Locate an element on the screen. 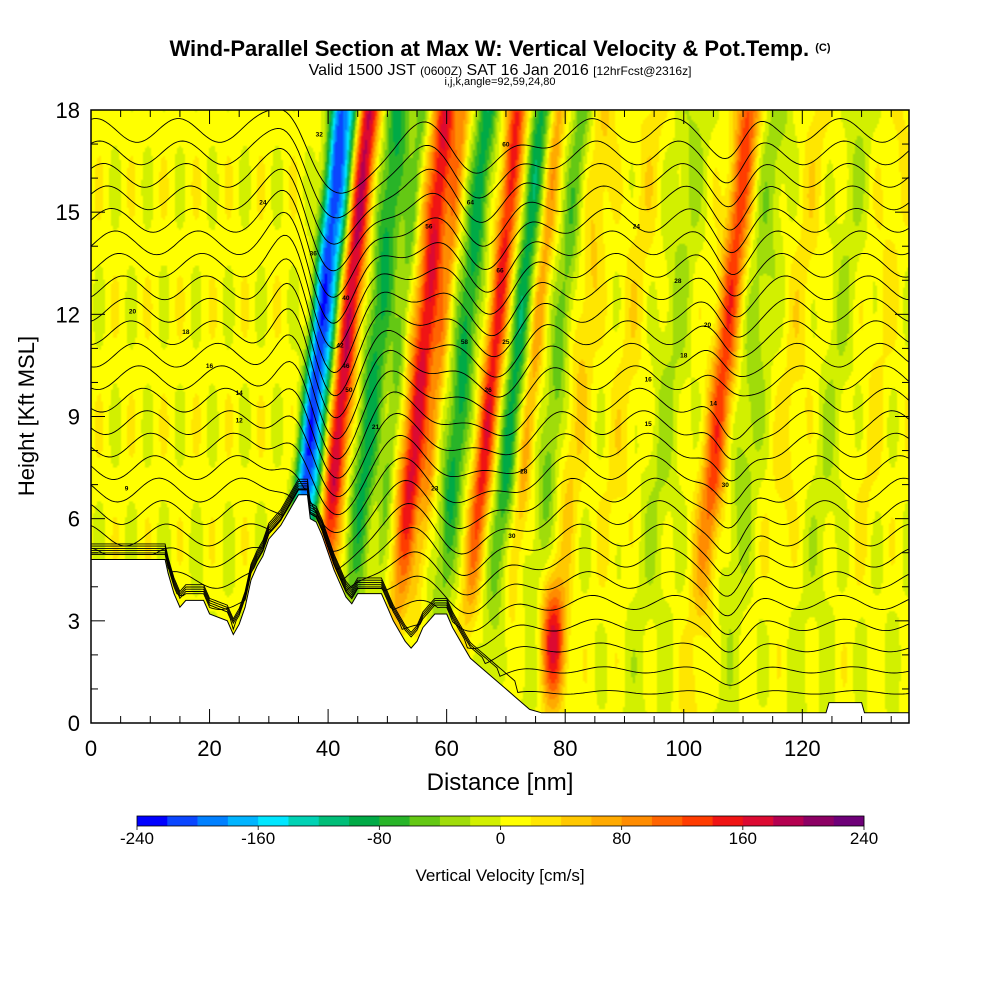 This screenshot has height=1000, width=1000. colorbar-tick-label: -80 is located at coordinates (379, 838).